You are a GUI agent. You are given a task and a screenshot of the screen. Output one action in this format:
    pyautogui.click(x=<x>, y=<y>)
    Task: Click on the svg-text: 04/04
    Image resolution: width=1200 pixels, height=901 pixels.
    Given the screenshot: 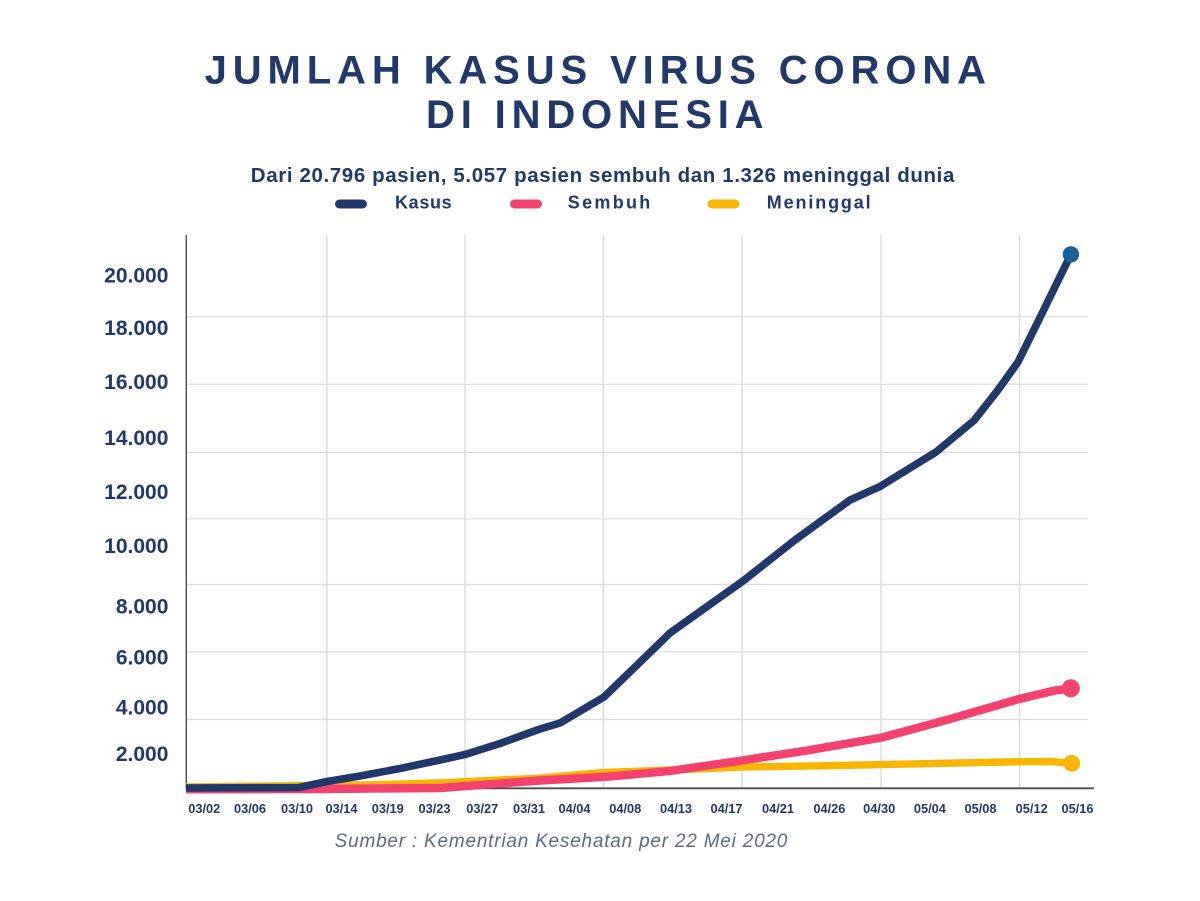 What is the action you would take?
    pyautogui.click(x=574, y=808)
    